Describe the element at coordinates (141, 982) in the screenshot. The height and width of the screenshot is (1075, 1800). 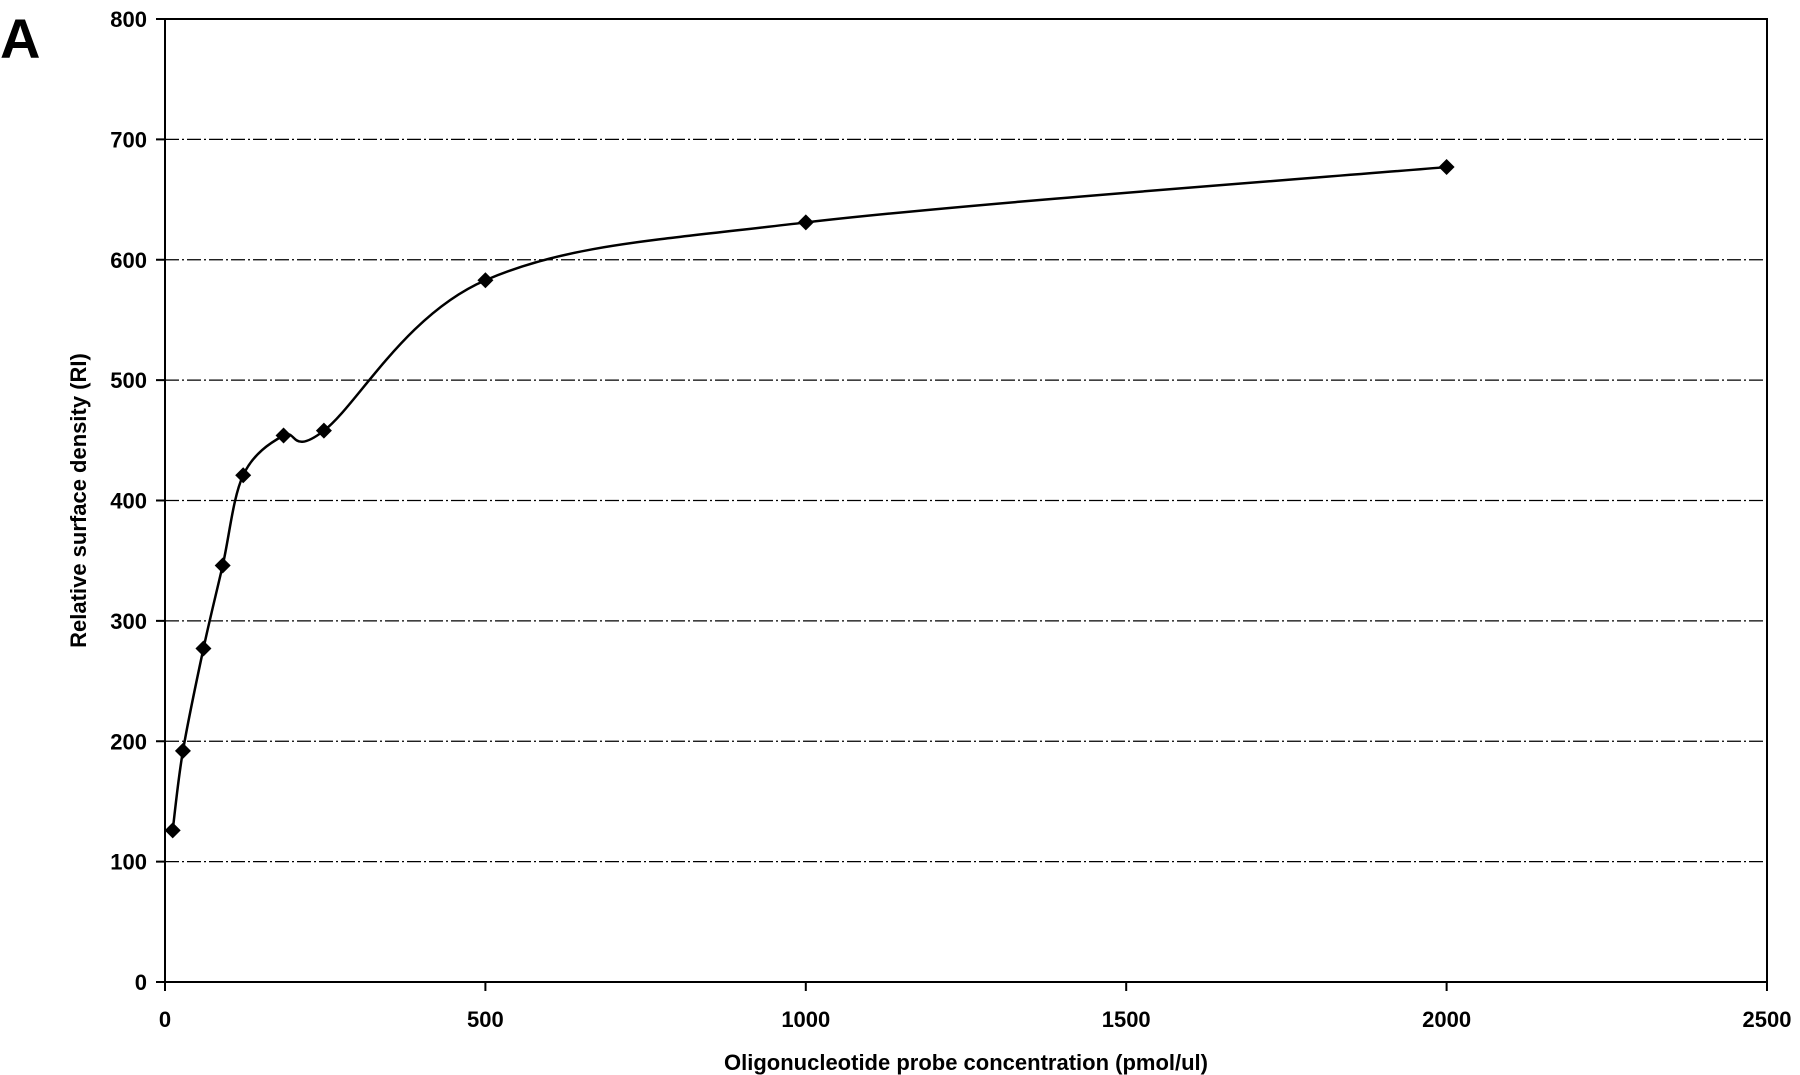
I see `y-tick-label: 0` at that location.